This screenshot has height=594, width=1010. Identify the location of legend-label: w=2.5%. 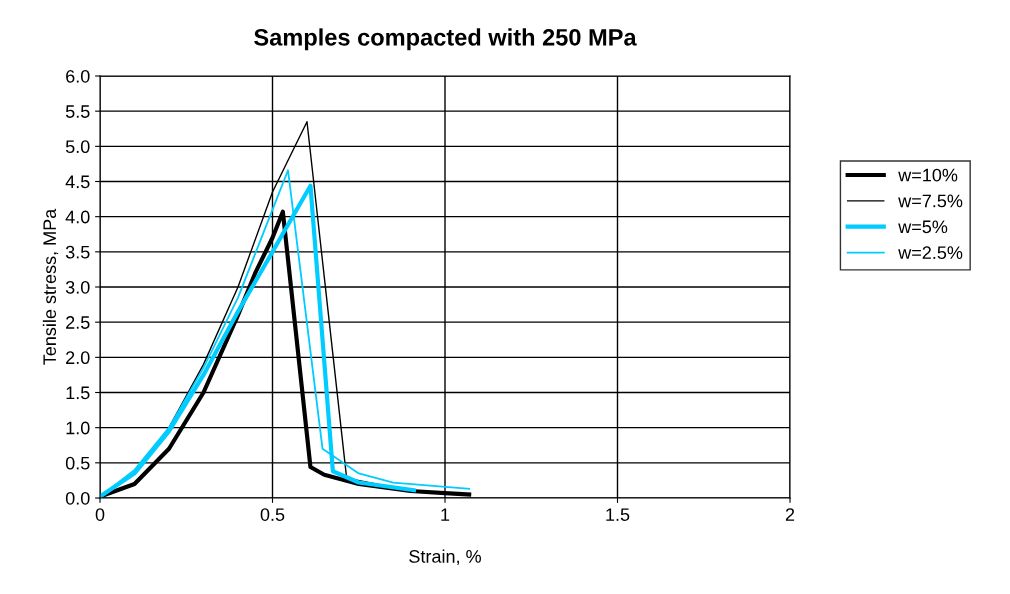
(930, 253).